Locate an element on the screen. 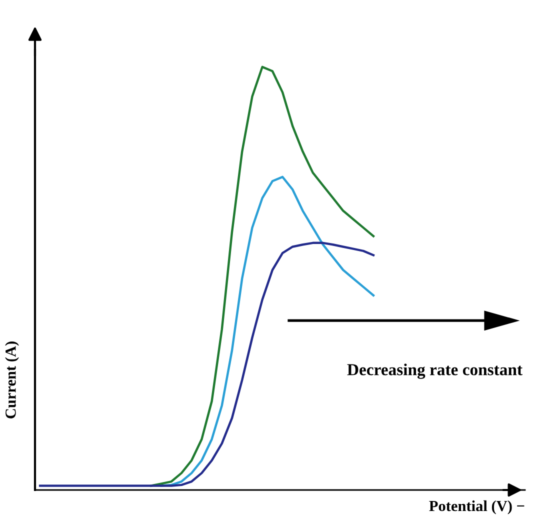  annotation: Decreasing rate constant is located at coordinates (434, 371).